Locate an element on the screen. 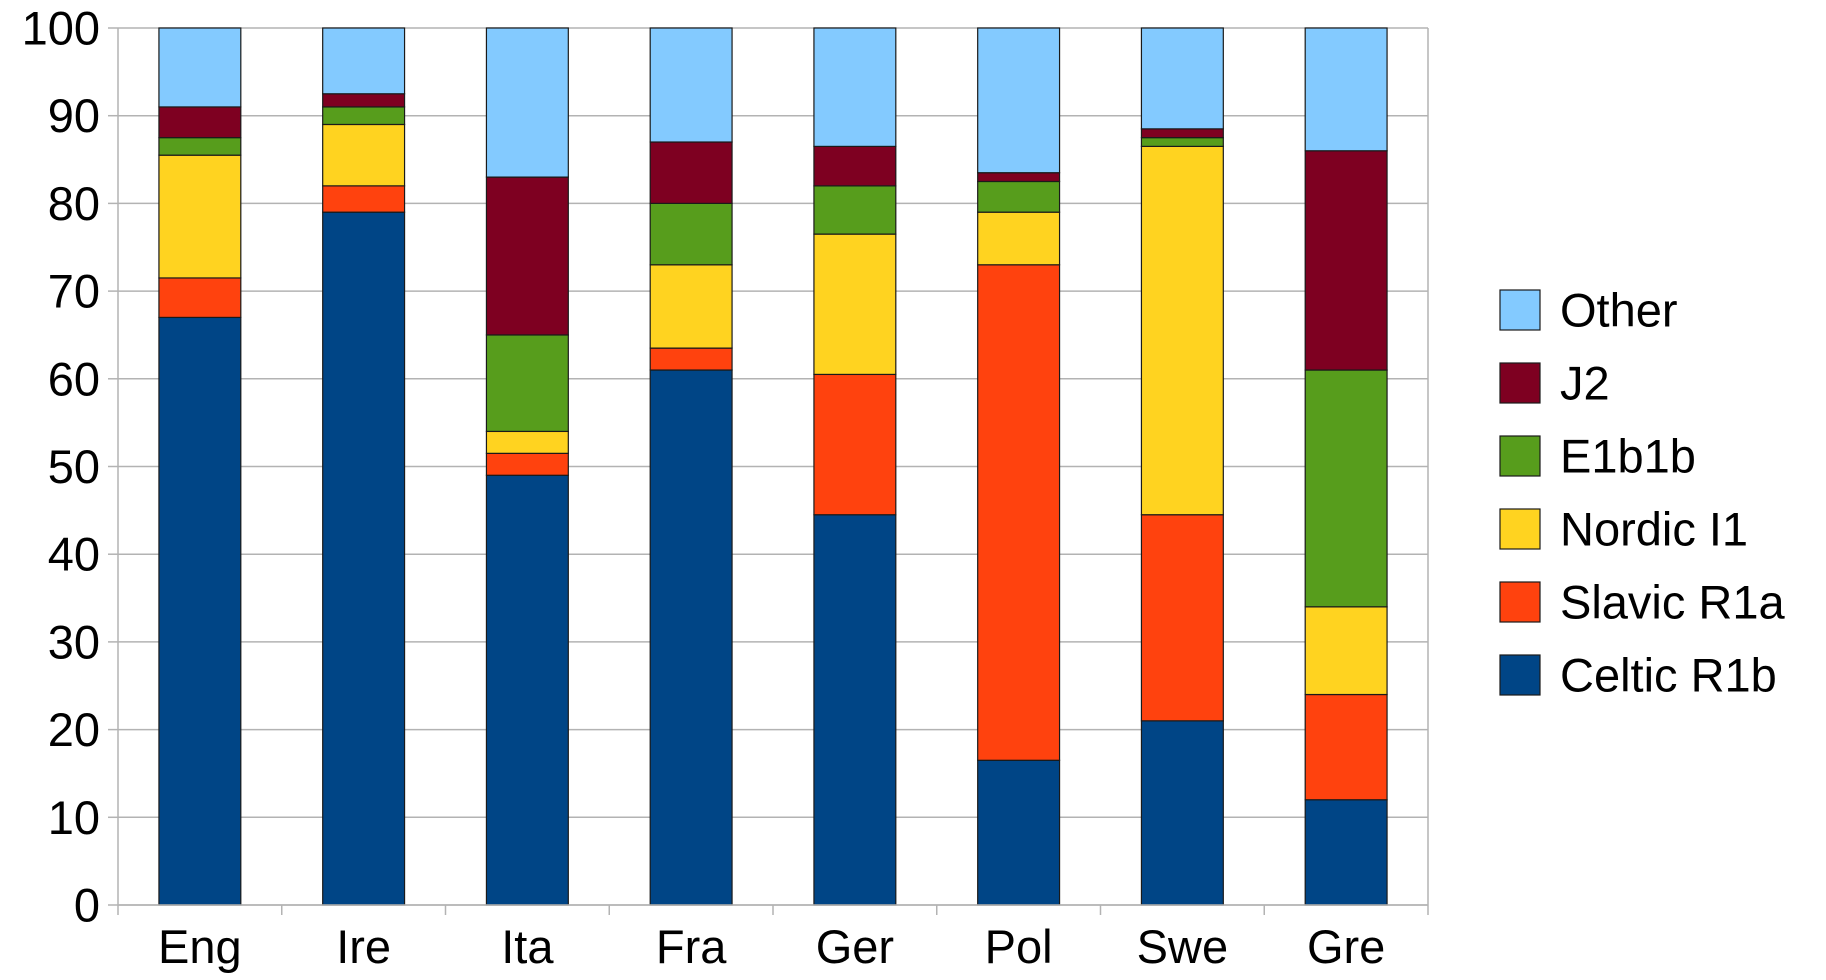 The height and width of the screenshot is (980, 1826). y-tick-label: 70 is located at coordinates (74, 291).